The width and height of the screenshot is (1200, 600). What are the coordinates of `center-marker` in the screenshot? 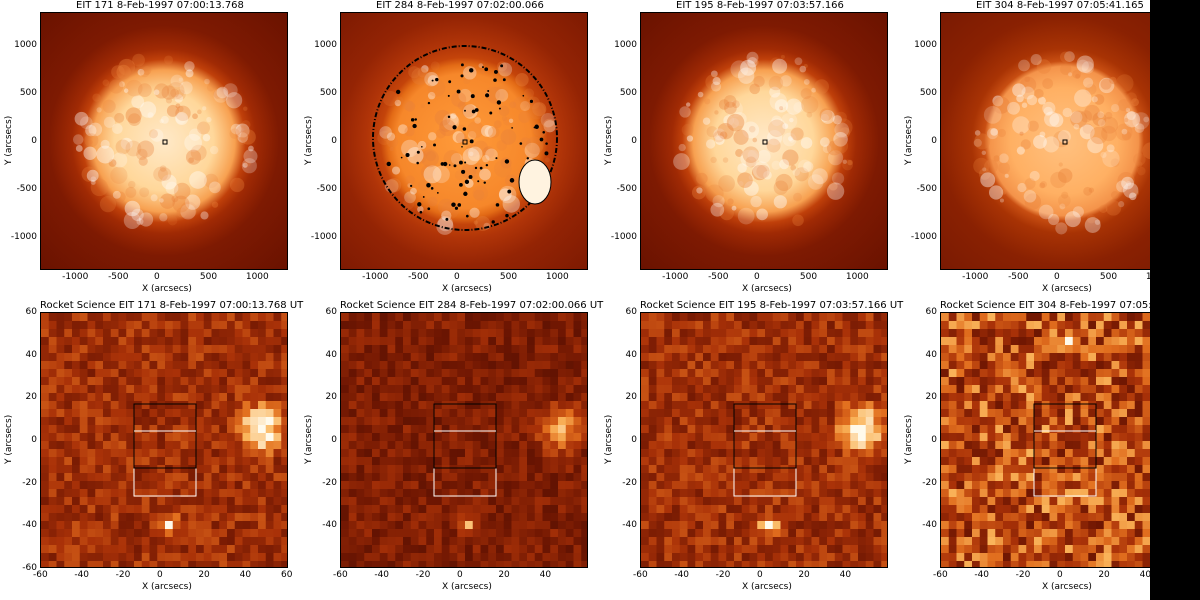 It's located at (765, 142).